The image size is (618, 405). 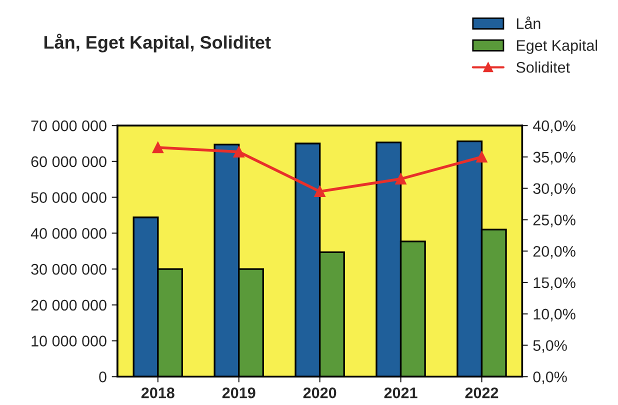 I want to click on y-tick-label: 0, so click(x=102, y=377).